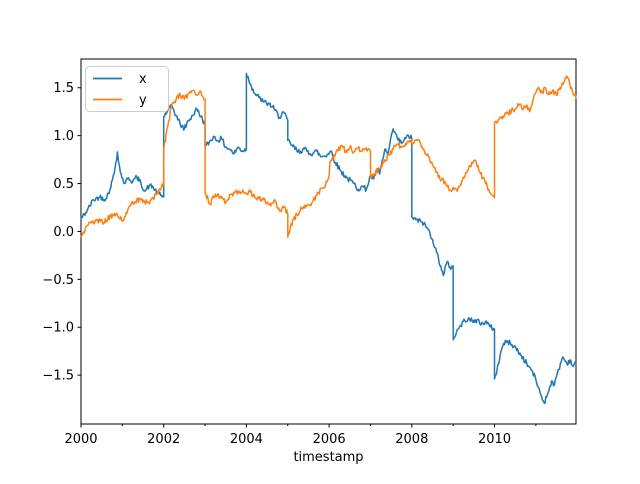 The image size is (640, 484). Describe the element at coordinates (63, 184) in the screenshot. I see `y-tick-label: 0.5` at that location.